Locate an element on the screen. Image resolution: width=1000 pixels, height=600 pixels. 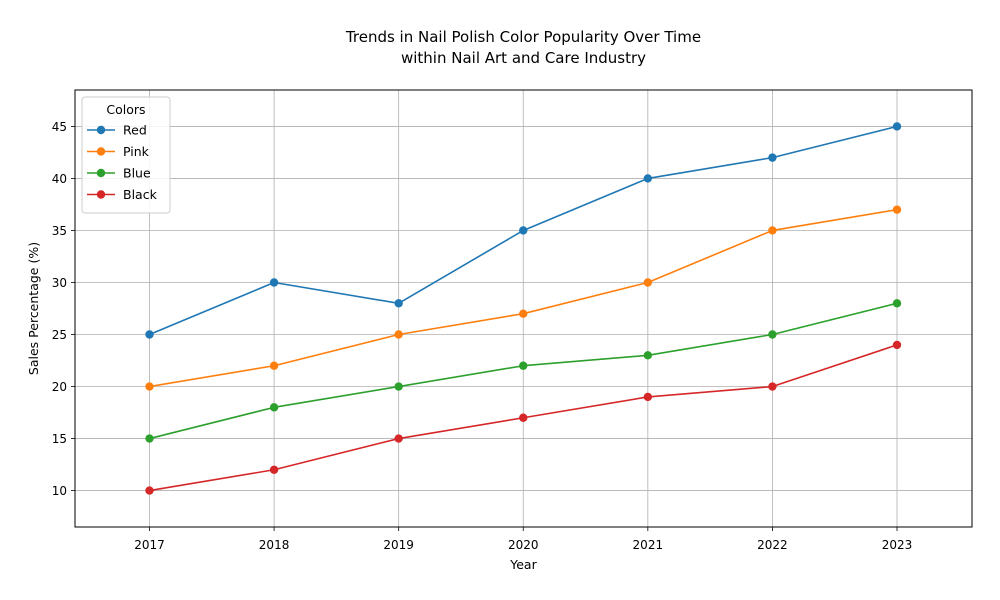
legend-label-black: Black is located at coordinates (140, 194).